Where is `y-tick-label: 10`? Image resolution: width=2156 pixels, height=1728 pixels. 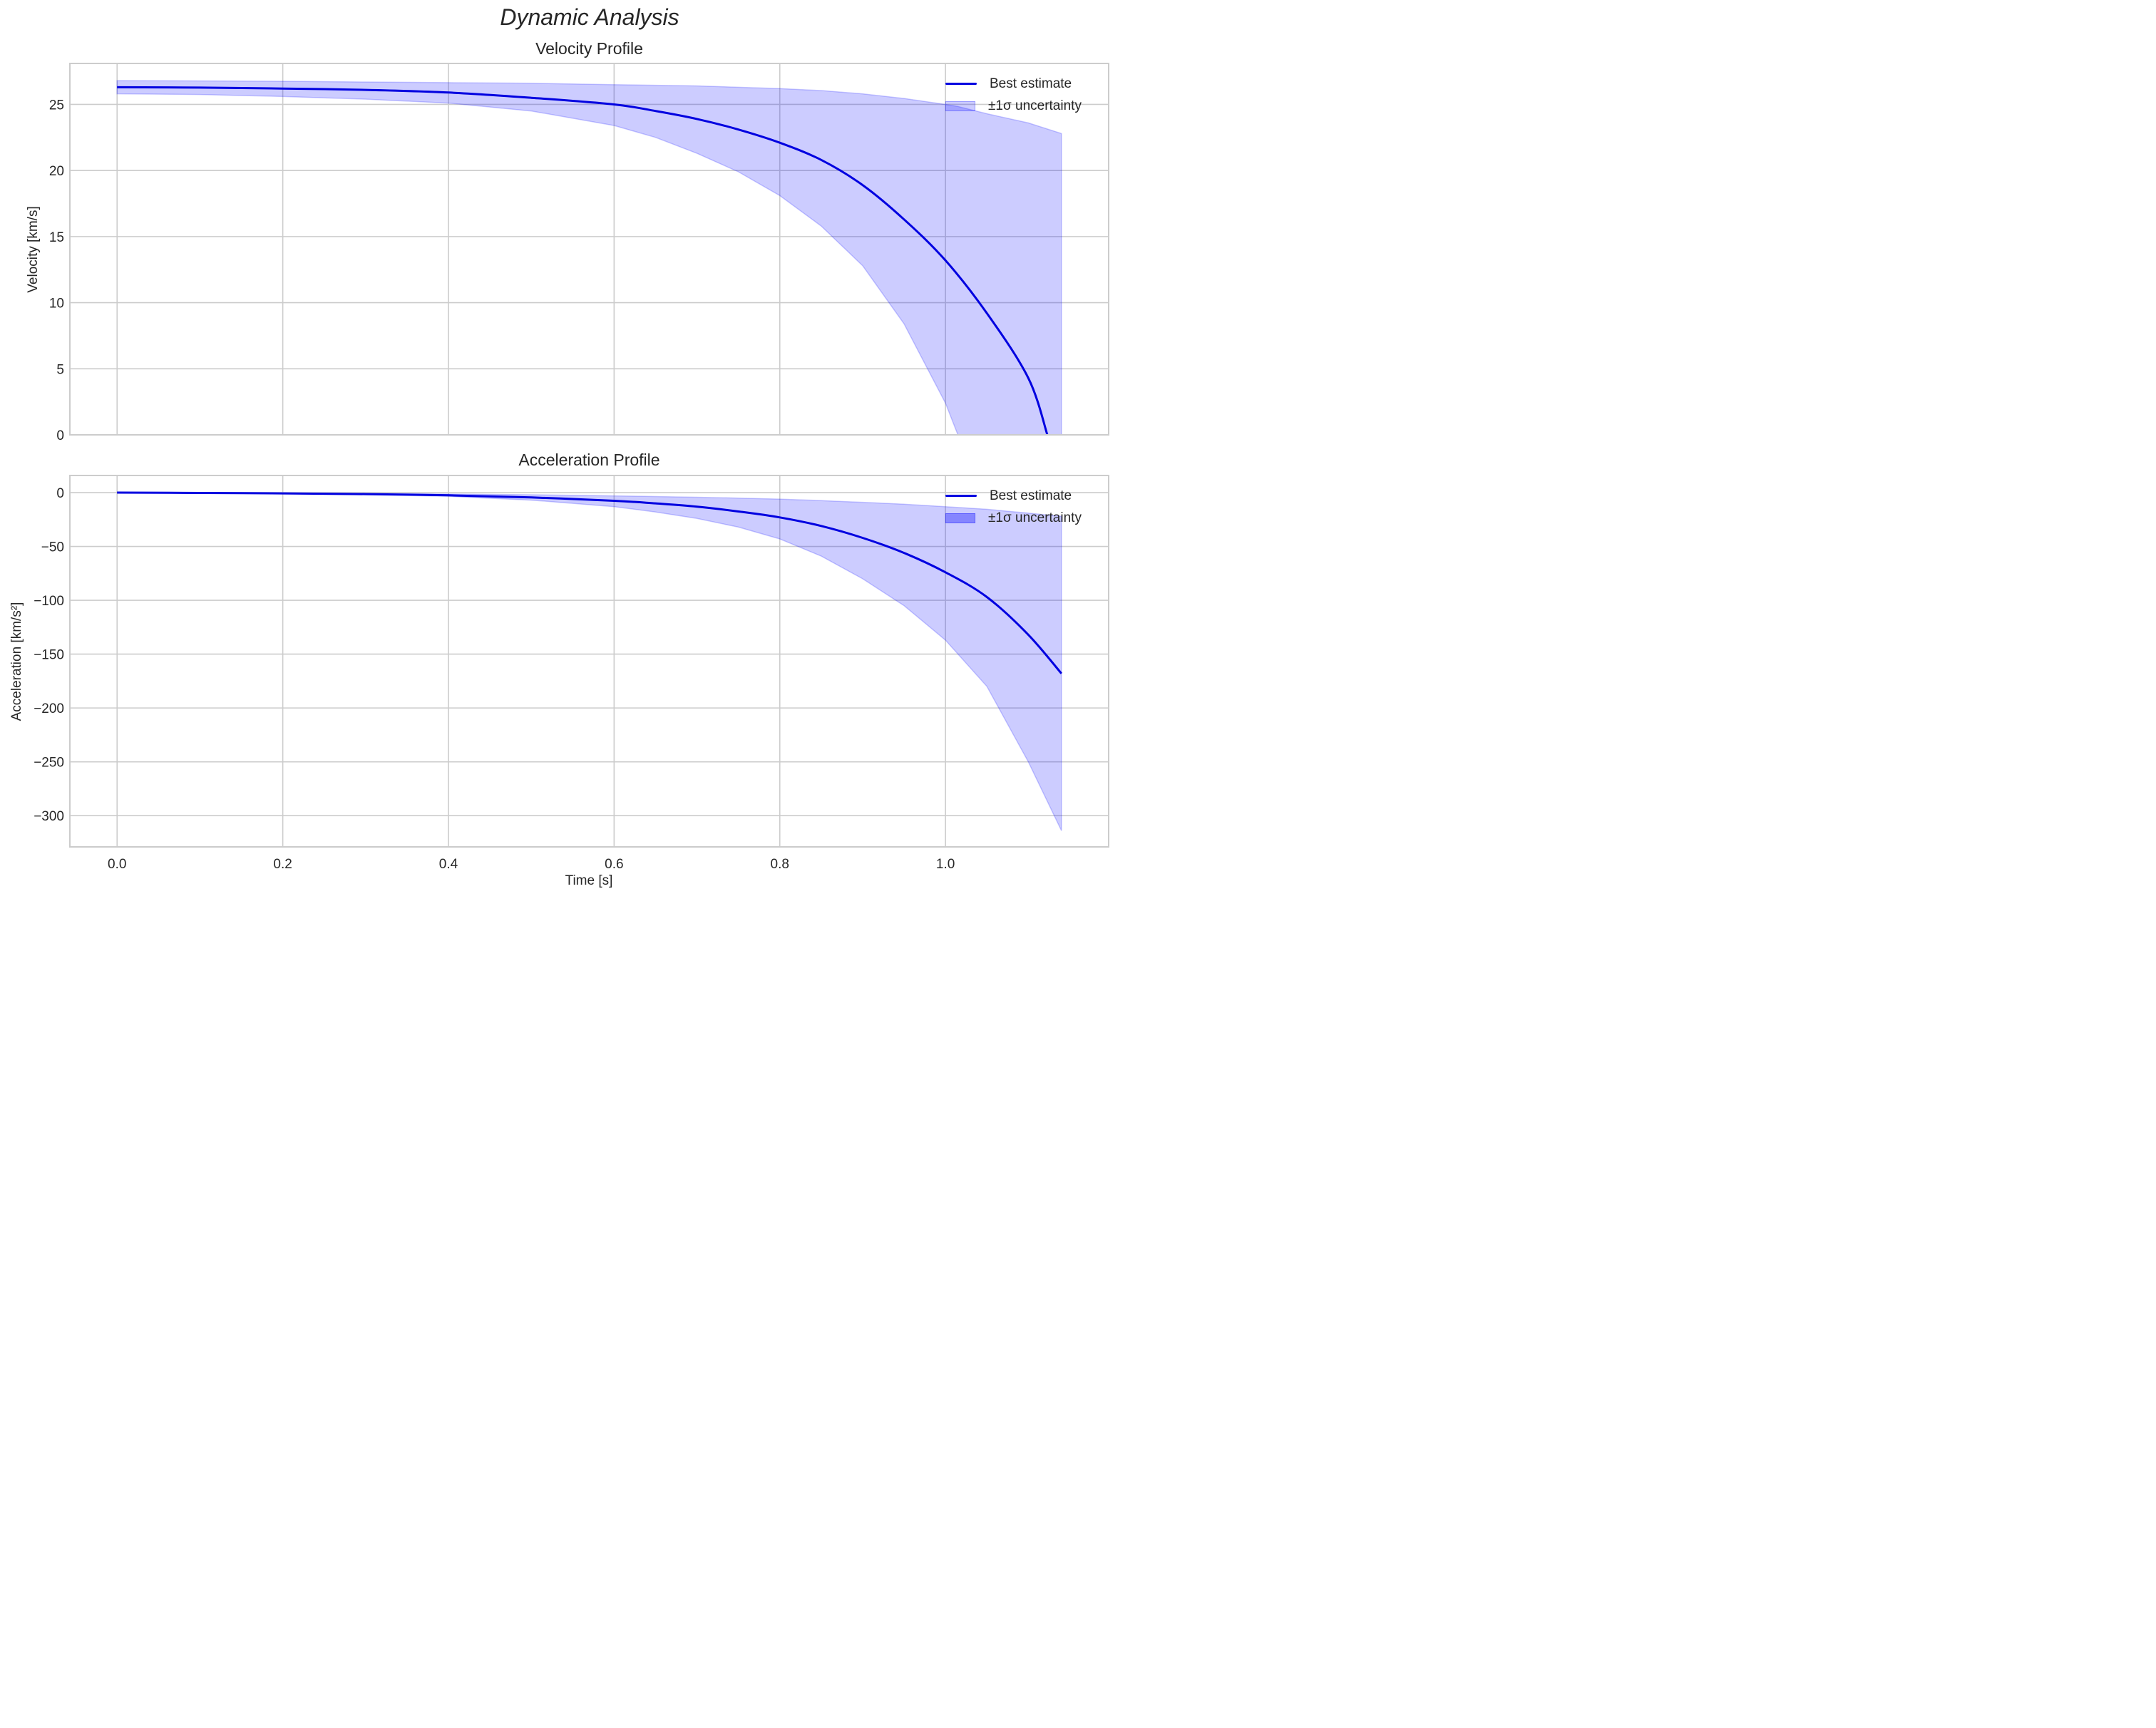
y-tick-label: 10 is located at coordinates (56, 304).